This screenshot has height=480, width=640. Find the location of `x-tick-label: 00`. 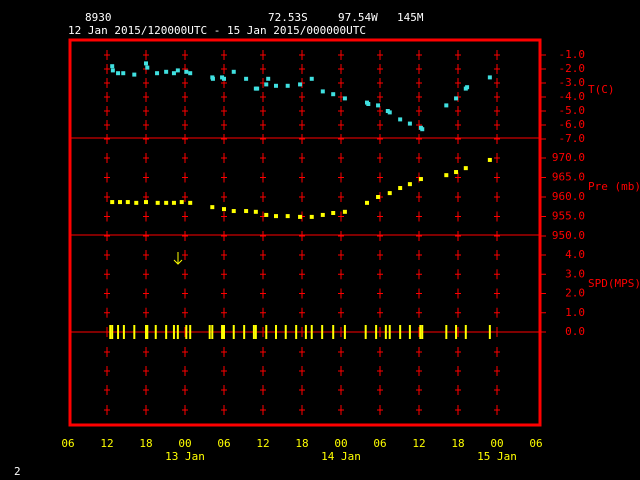

x-tick-label: 00 is located at coordinates (496, 443).